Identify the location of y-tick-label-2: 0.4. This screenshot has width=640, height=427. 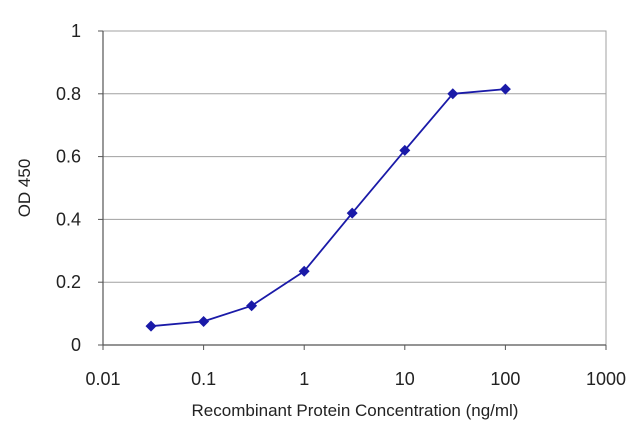
(68, 219).